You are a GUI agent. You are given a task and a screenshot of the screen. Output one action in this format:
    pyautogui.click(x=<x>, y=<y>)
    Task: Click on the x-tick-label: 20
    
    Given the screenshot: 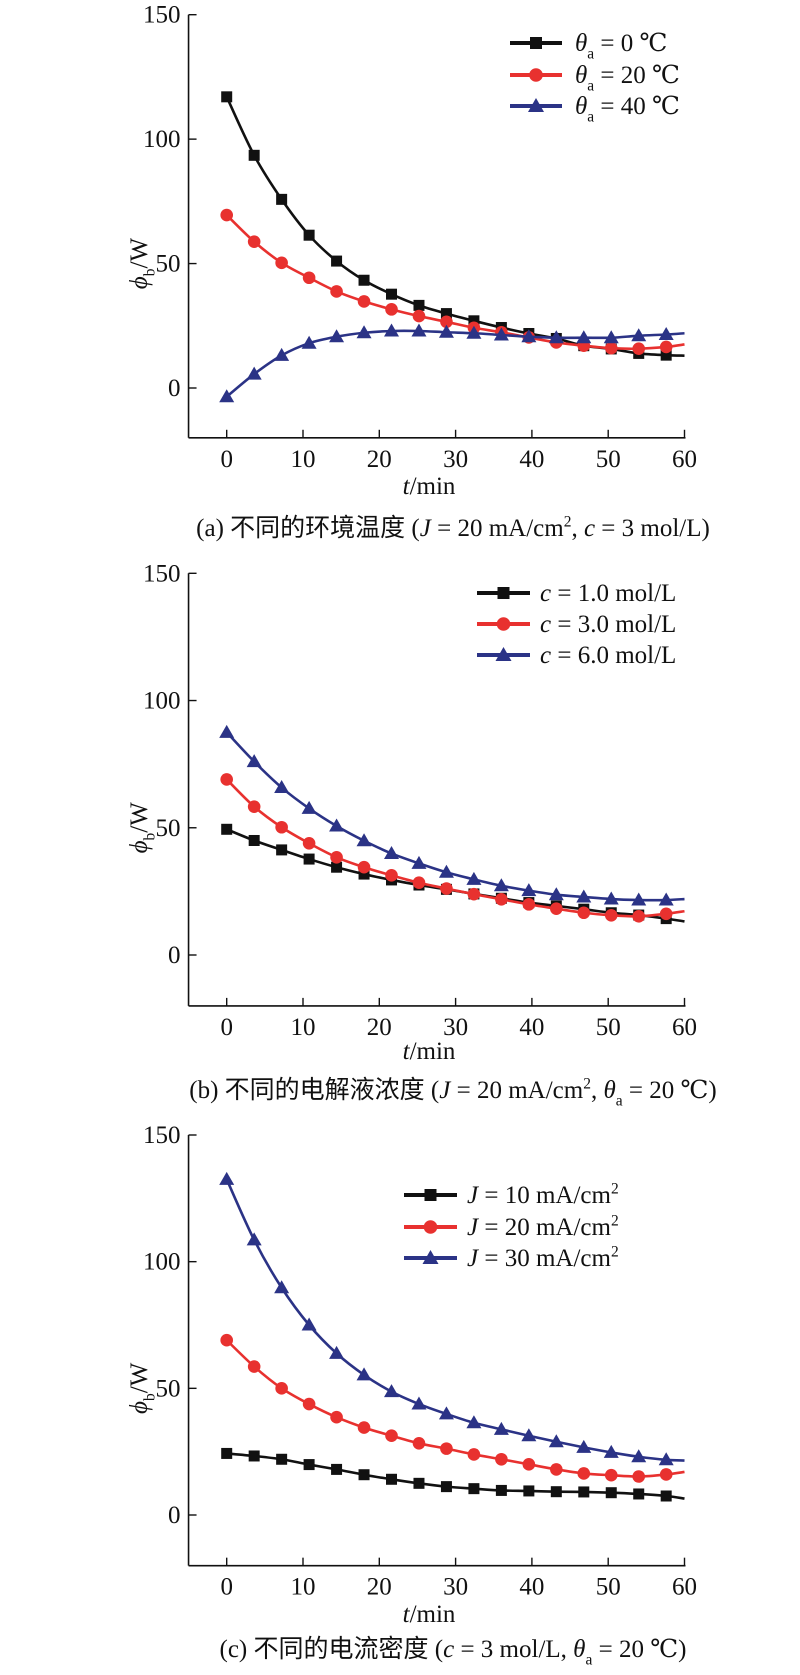 What is the action you would take?
    pyautogui.click(x=379, y=459)
    